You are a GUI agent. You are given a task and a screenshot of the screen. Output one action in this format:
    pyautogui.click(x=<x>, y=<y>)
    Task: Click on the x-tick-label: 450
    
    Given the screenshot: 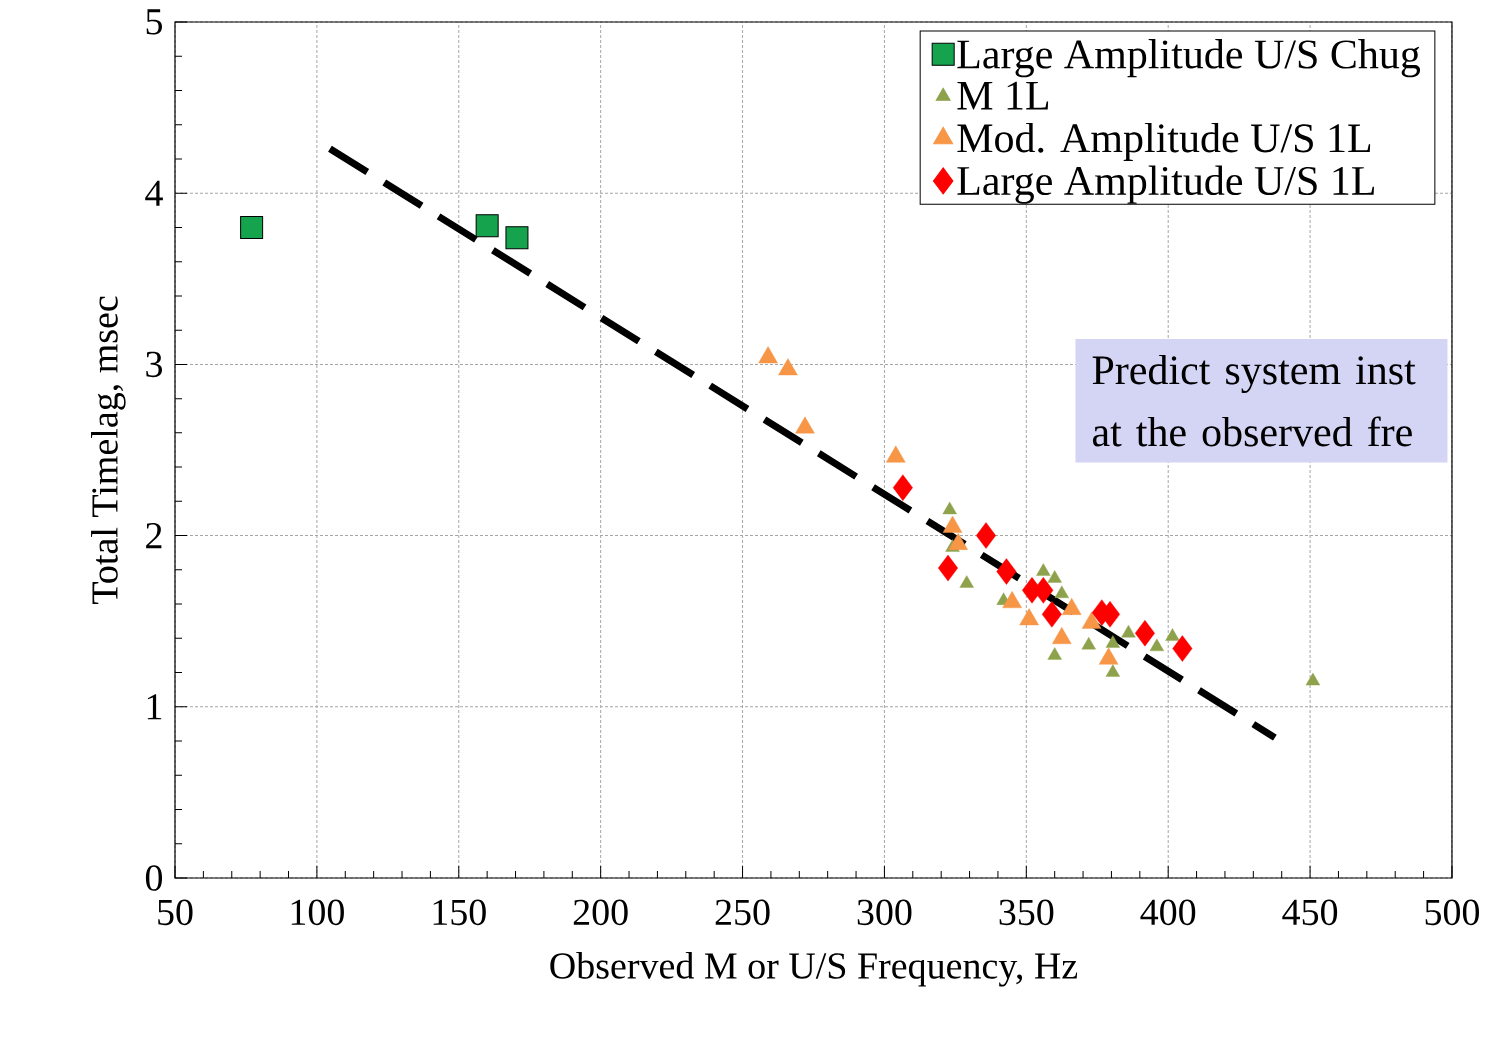 What is the action you would take?
    pyautogui.click(x=1310, y=912)
    